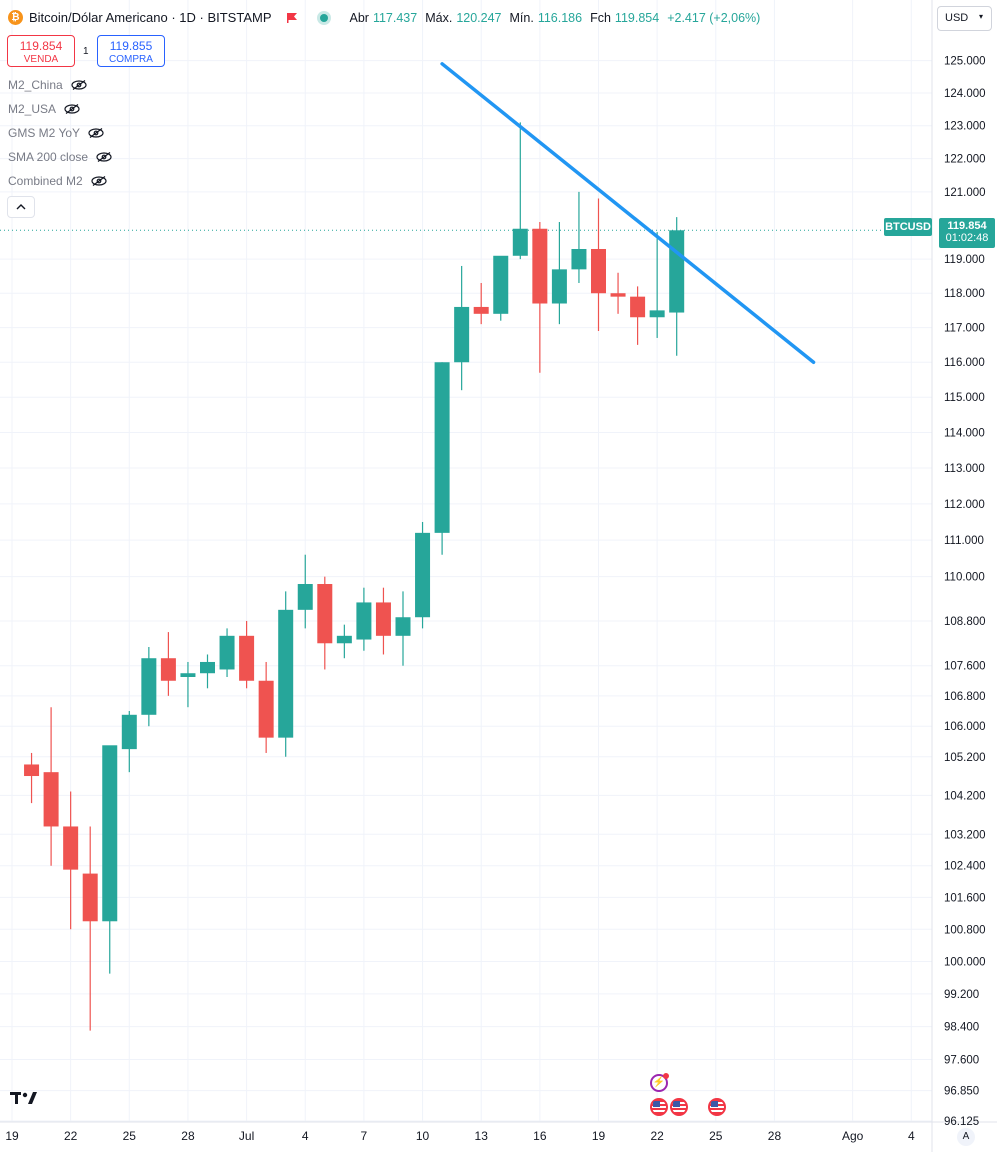  I want to click on time-tick-label: 10, so click(423, 1136).